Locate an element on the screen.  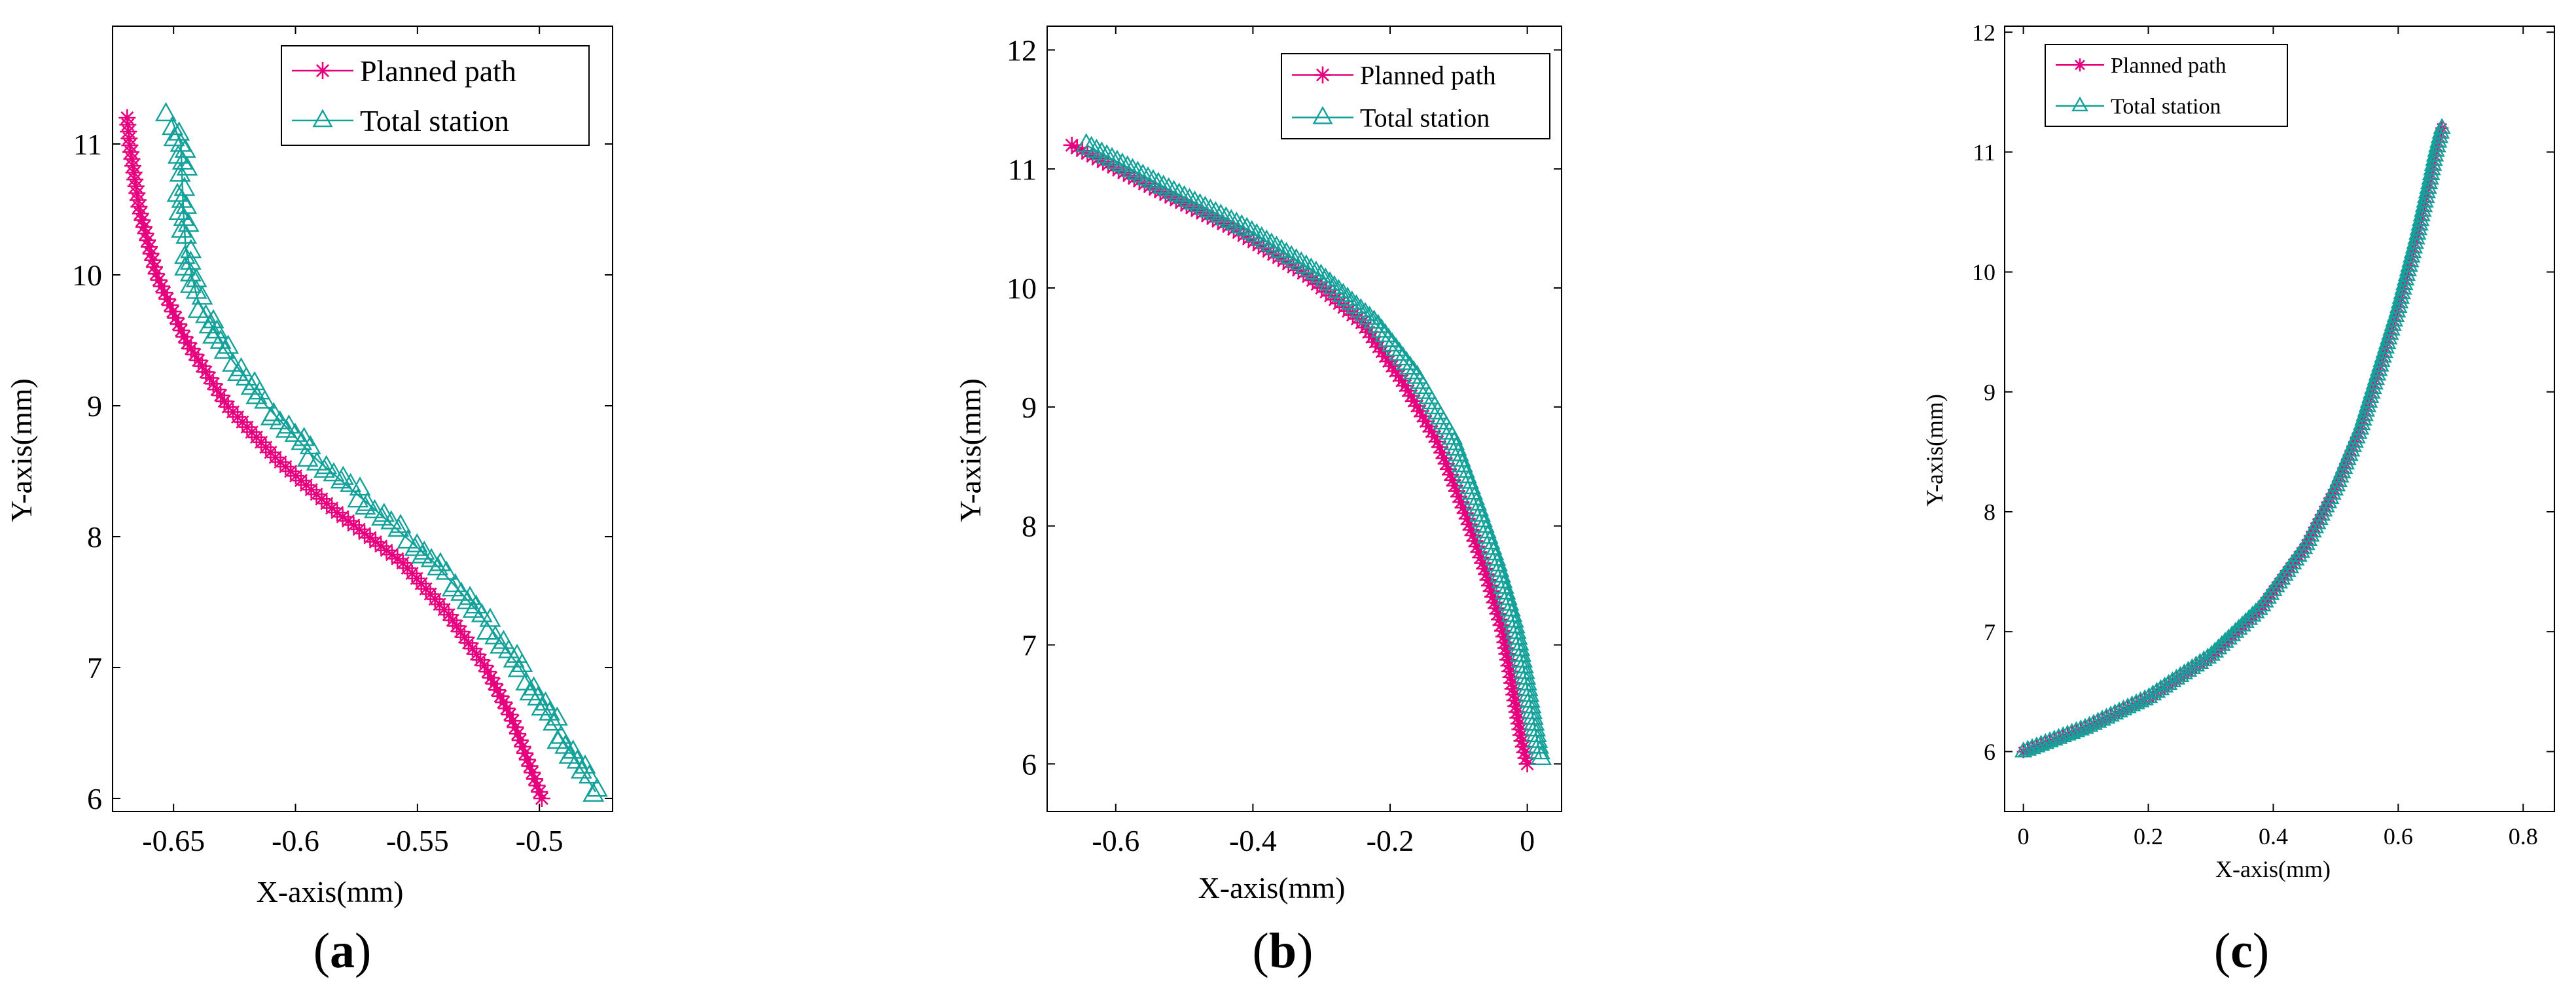
legend-a: Planned path Total station is located at coordinates (435, 95).